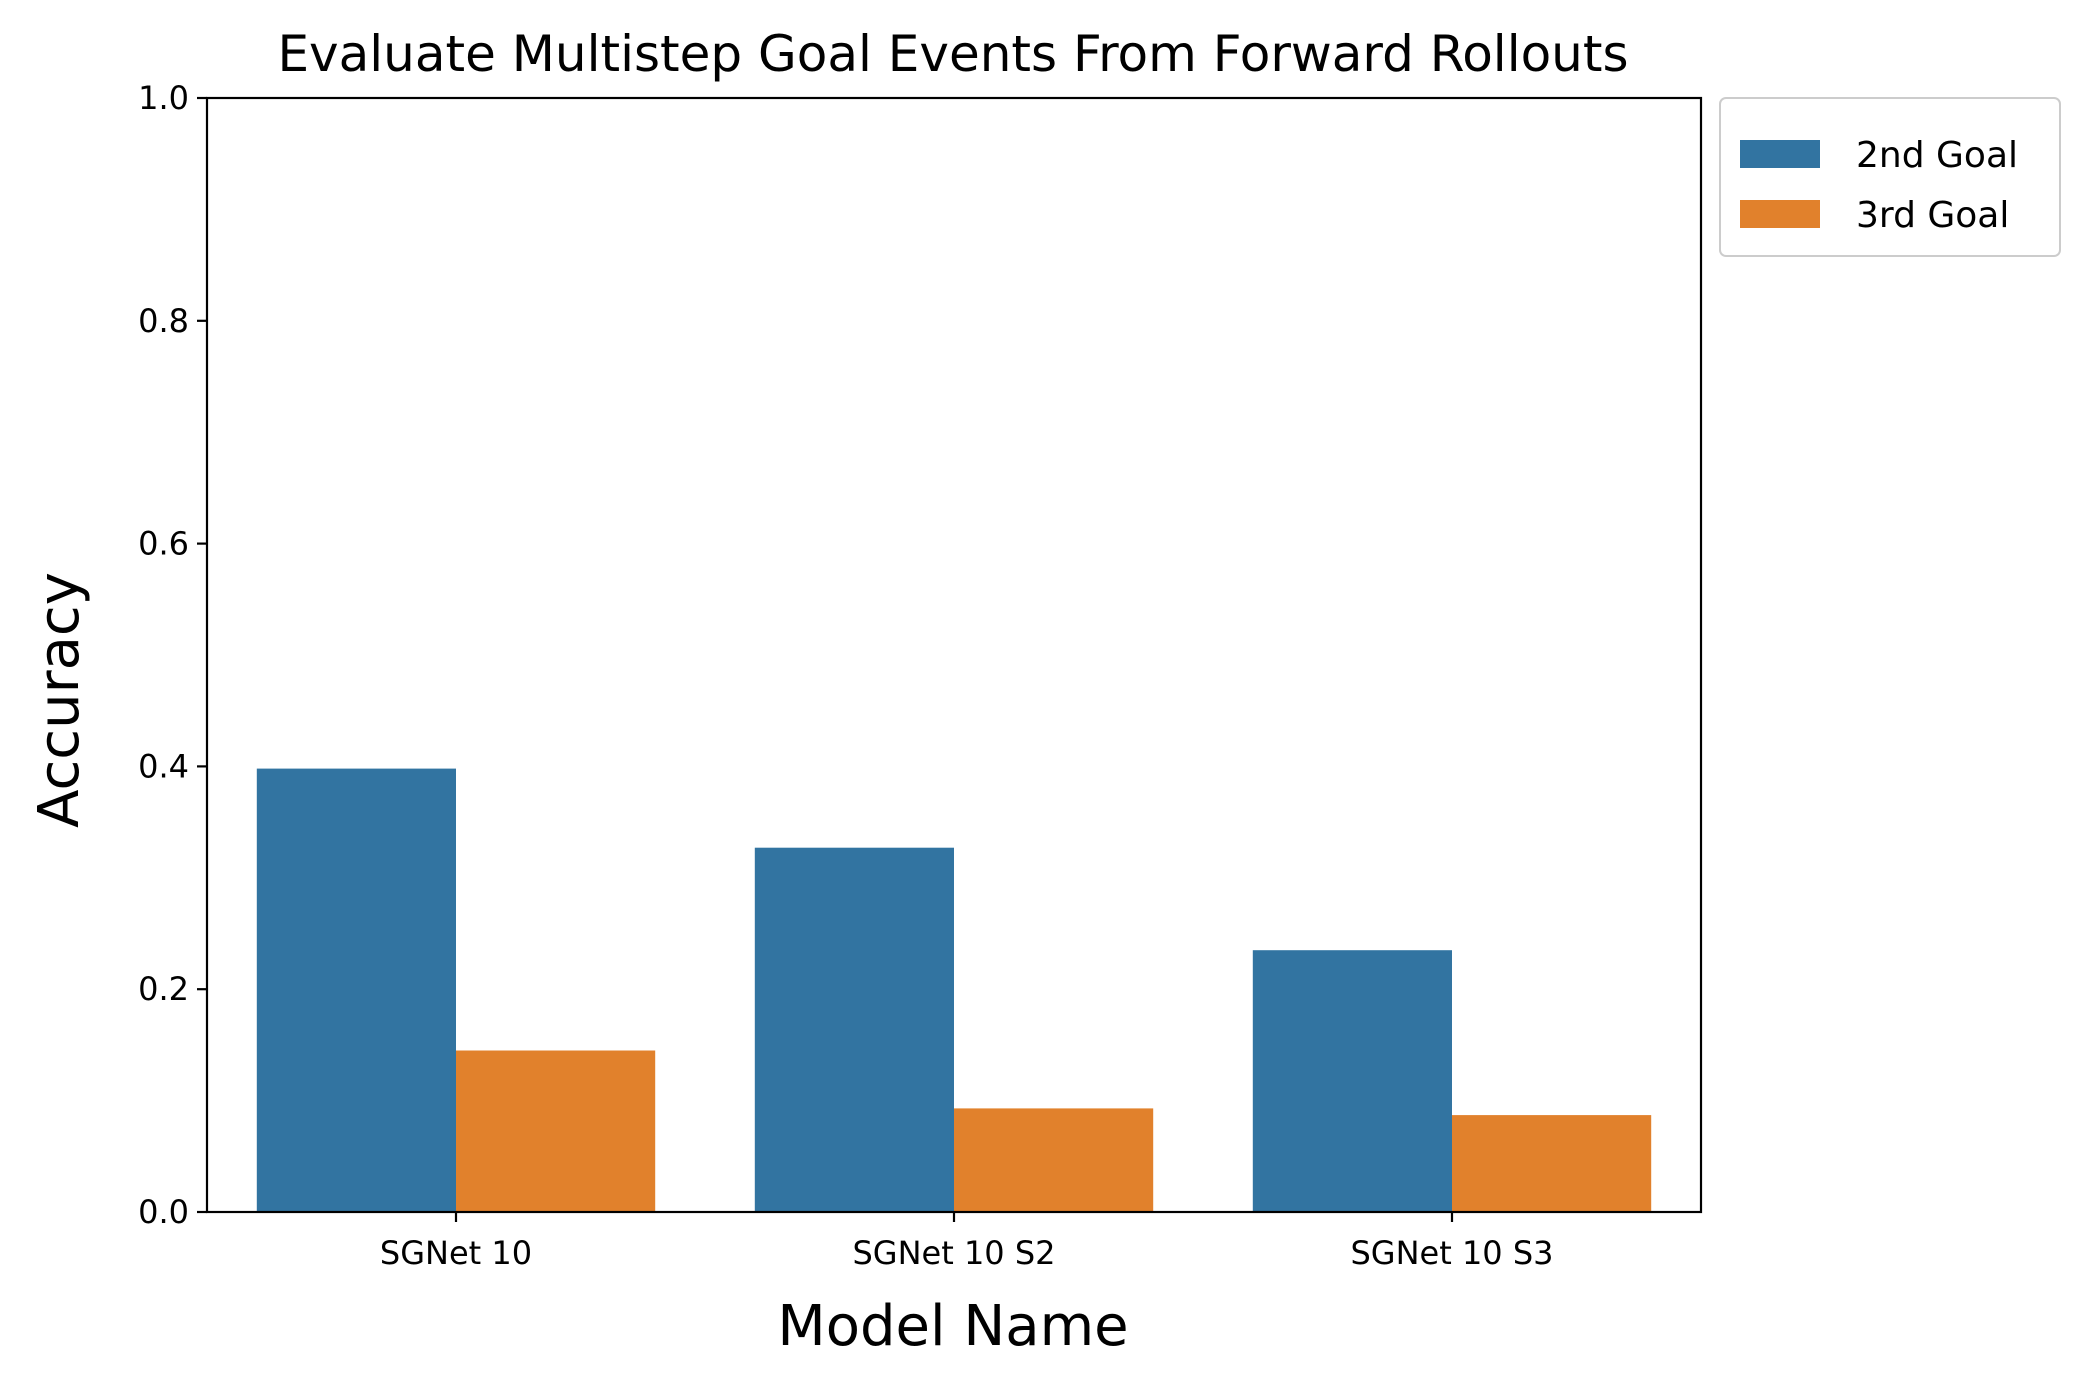  What do you see at coordinates (1932, 215) in the screenshot?
I see `legend-label: 3rd Goal` at bounding box center [1932, 215].